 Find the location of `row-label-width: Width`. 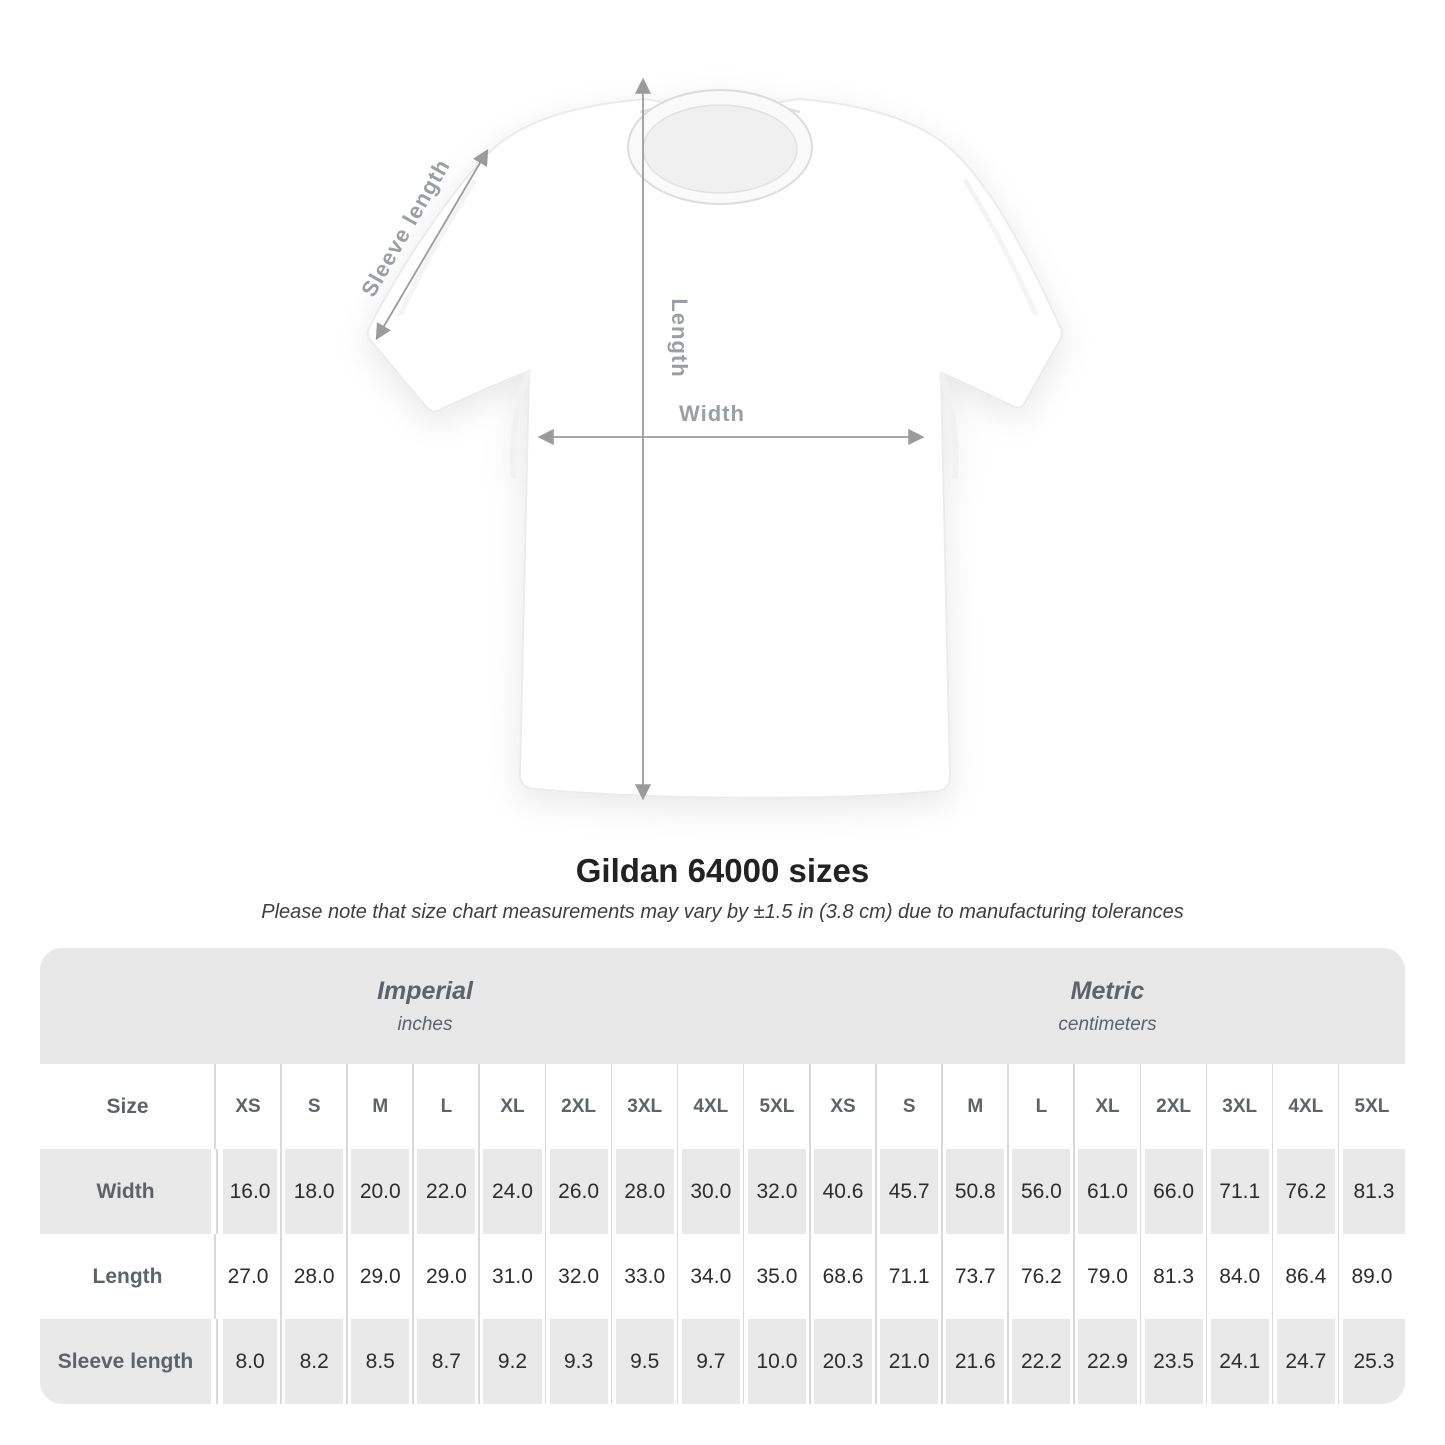

row-label-width: Width is located at coordinates (127, 1191).